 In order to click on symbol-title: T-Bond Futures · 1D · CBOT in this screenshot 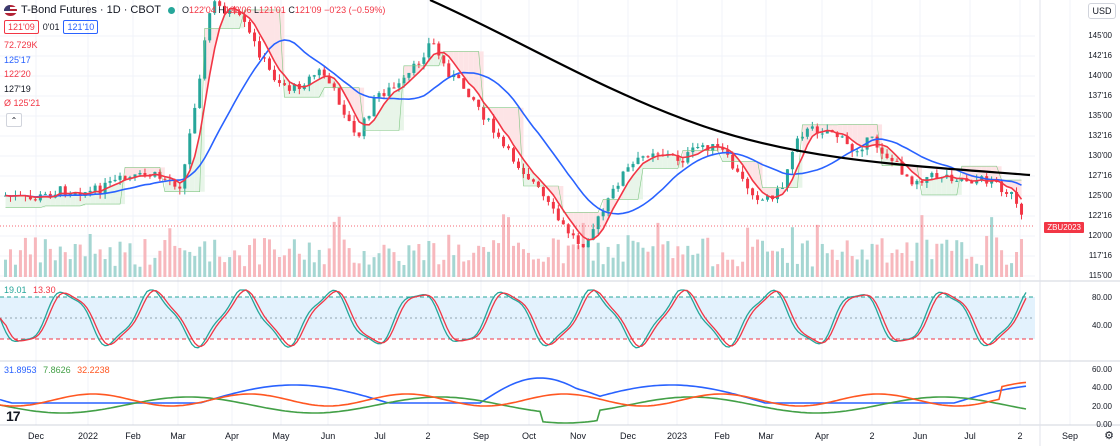, I will do `click(91, 10)`.